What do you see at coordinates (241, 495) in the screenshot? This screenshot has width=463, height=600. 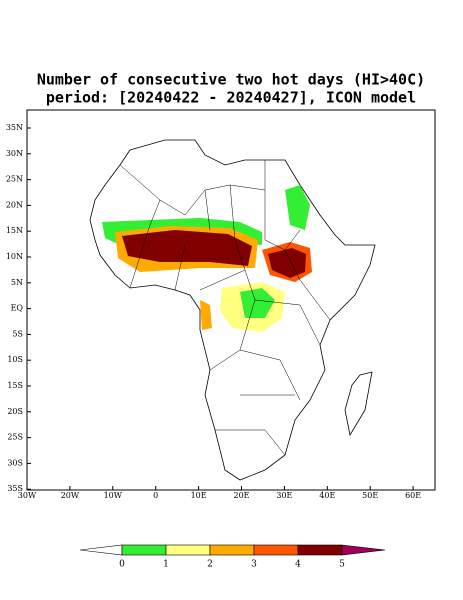 I see `lon-label: 20E` at bounding box center [241, 495].